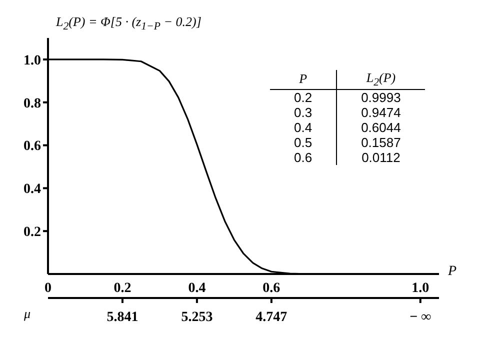 Image resolution: width=477 pixels, height=348 pixels. What do you see at coordinates (123, 288) in the screenshot?
I see `x-tick-label: 0.2` at bounding box center [123, 288].